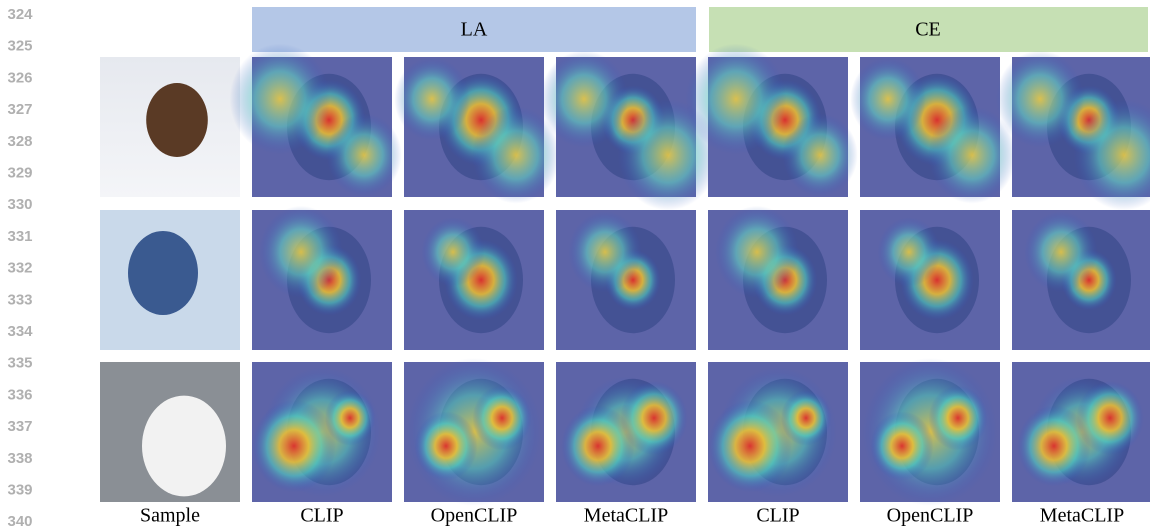 The image size is (1150, 529). Describe the element at coordinates (19, 489) in the screenshot. I see `line-number: 339` at that location.